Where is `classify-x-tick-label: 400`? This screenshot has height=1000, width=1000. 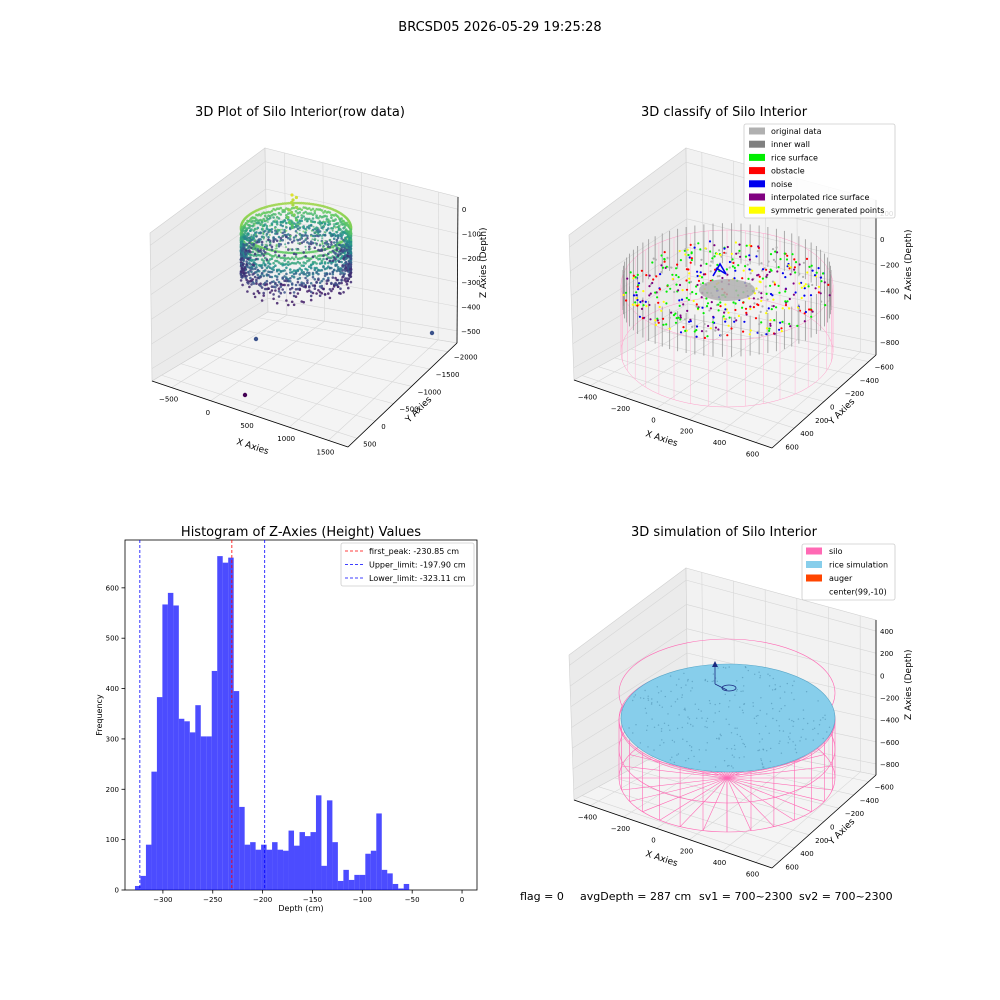 classify-x-tick-label: 400 is located at coordinates (719, 443).